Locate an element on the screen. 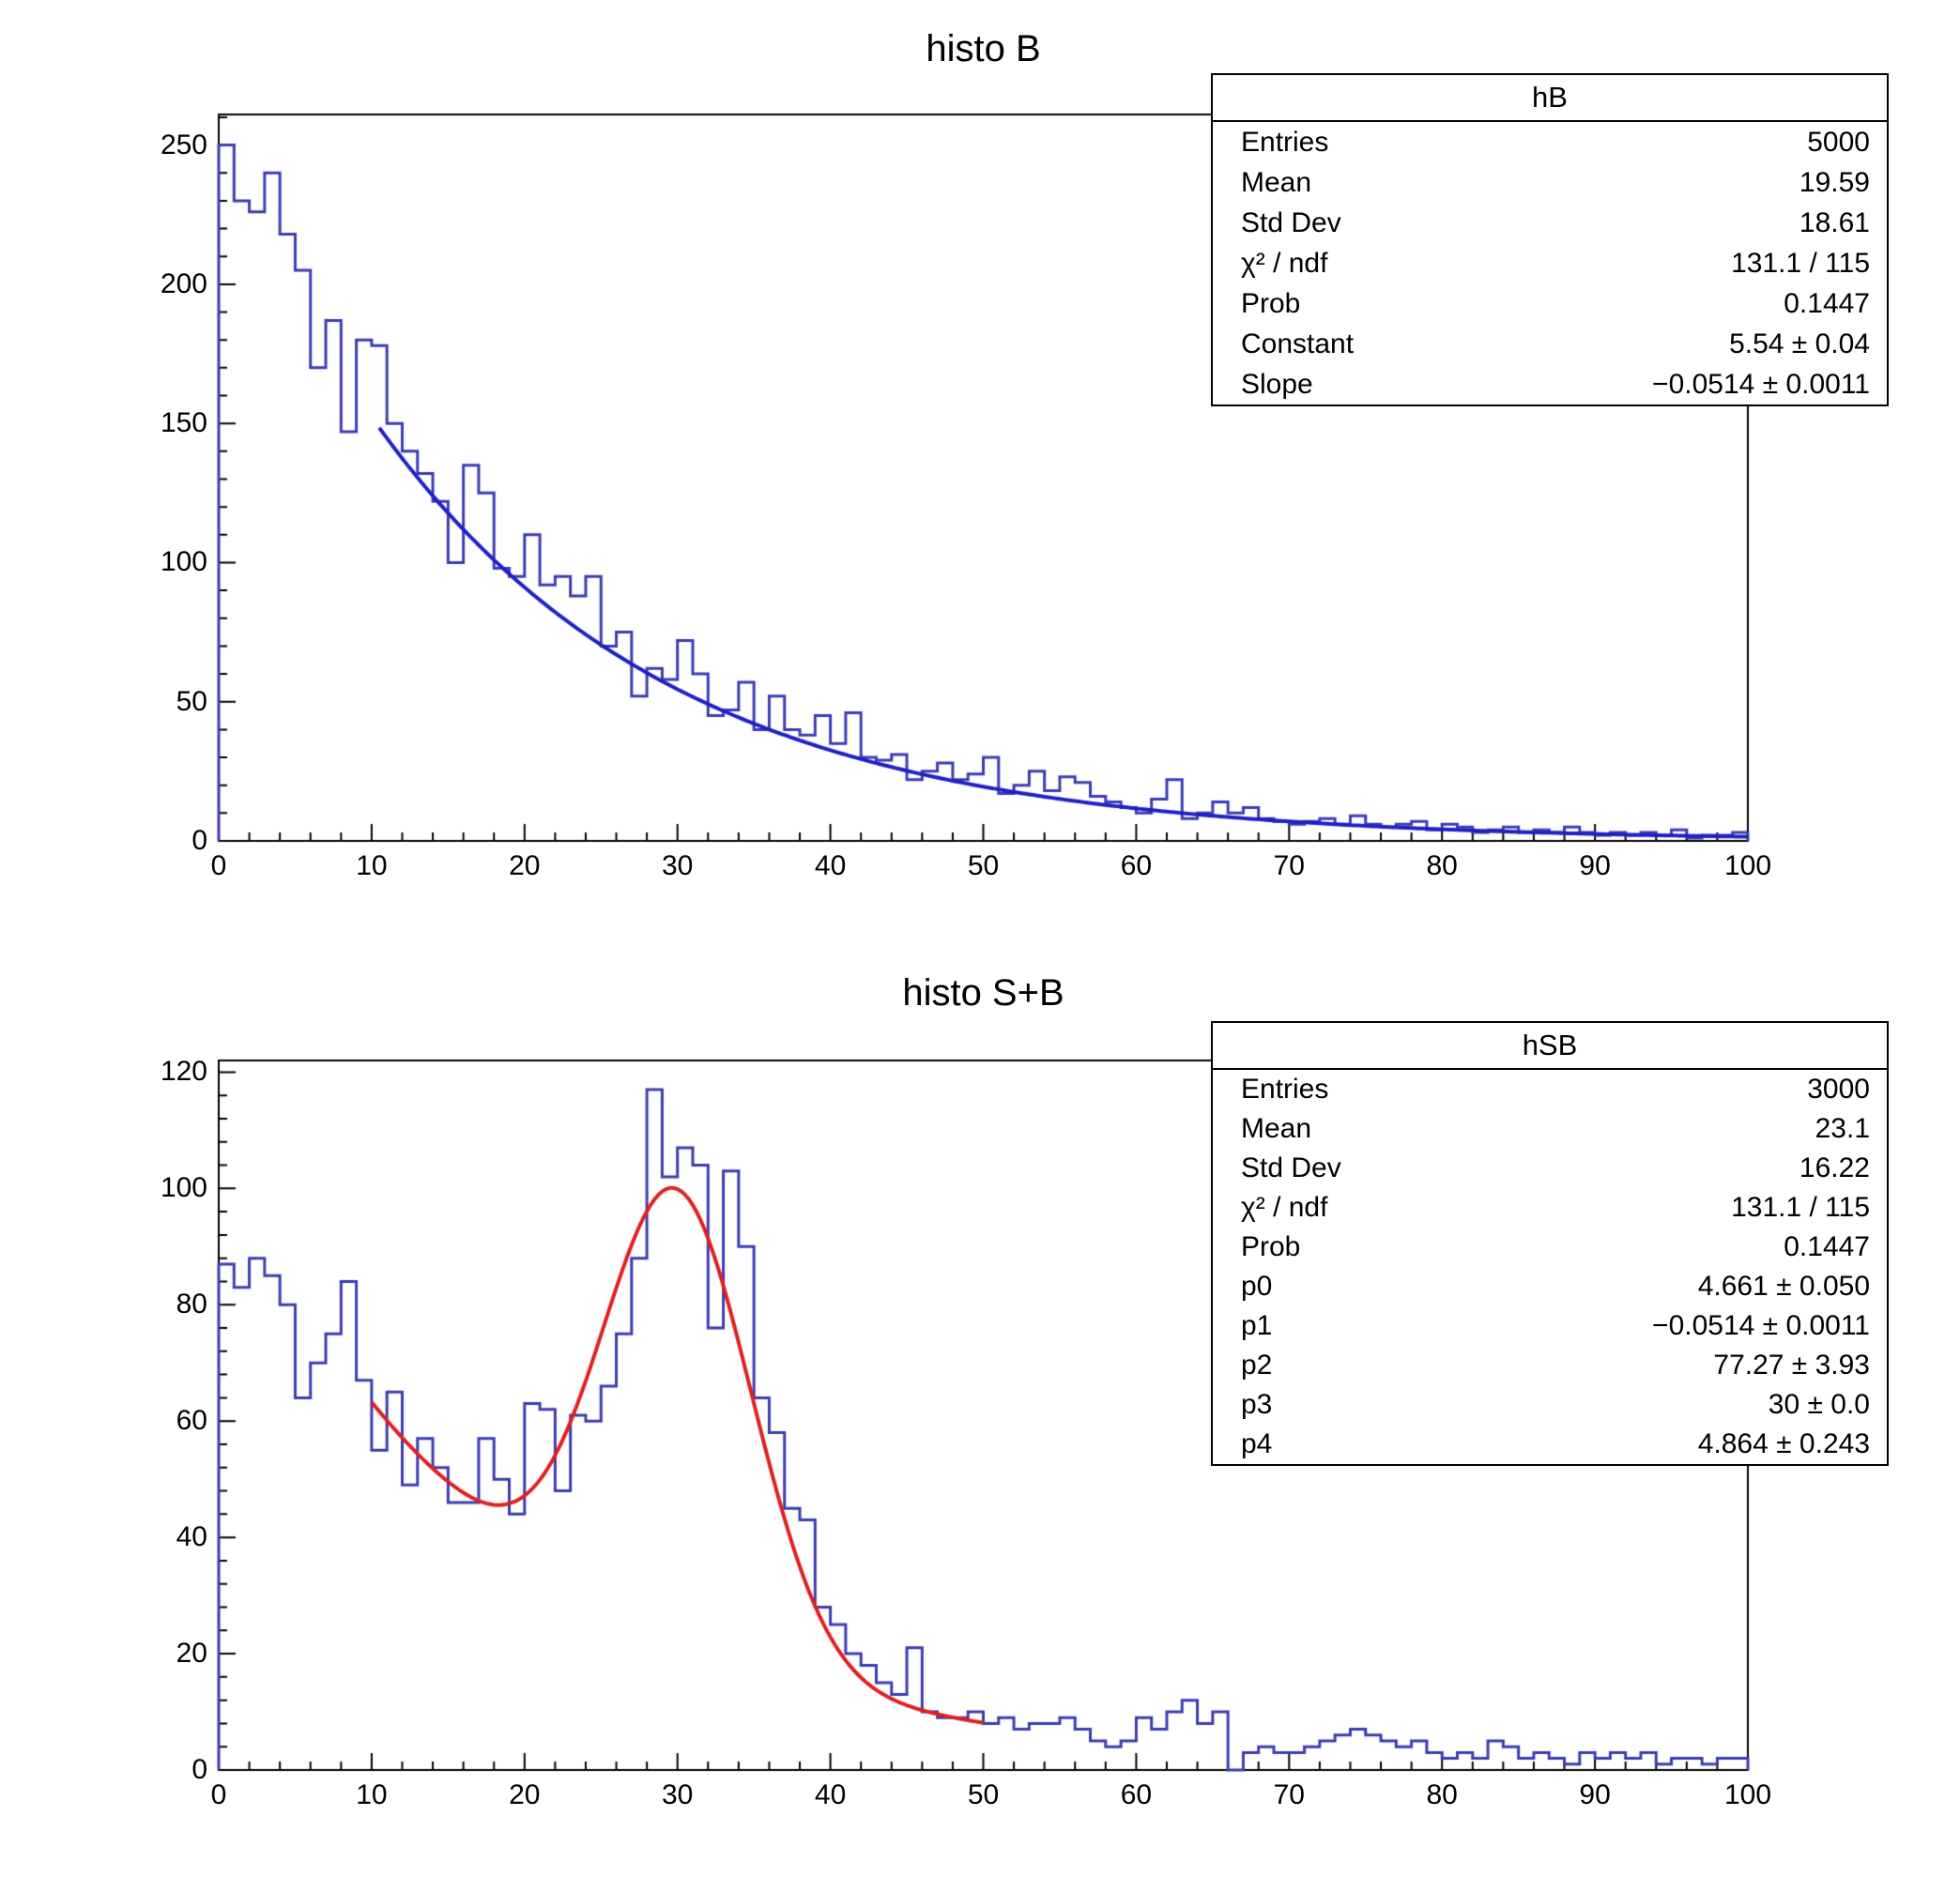 The height and width of the screenshot is (1892, 1960). stats-row: Mean 19.59 is located at coordinates (1550, 183).